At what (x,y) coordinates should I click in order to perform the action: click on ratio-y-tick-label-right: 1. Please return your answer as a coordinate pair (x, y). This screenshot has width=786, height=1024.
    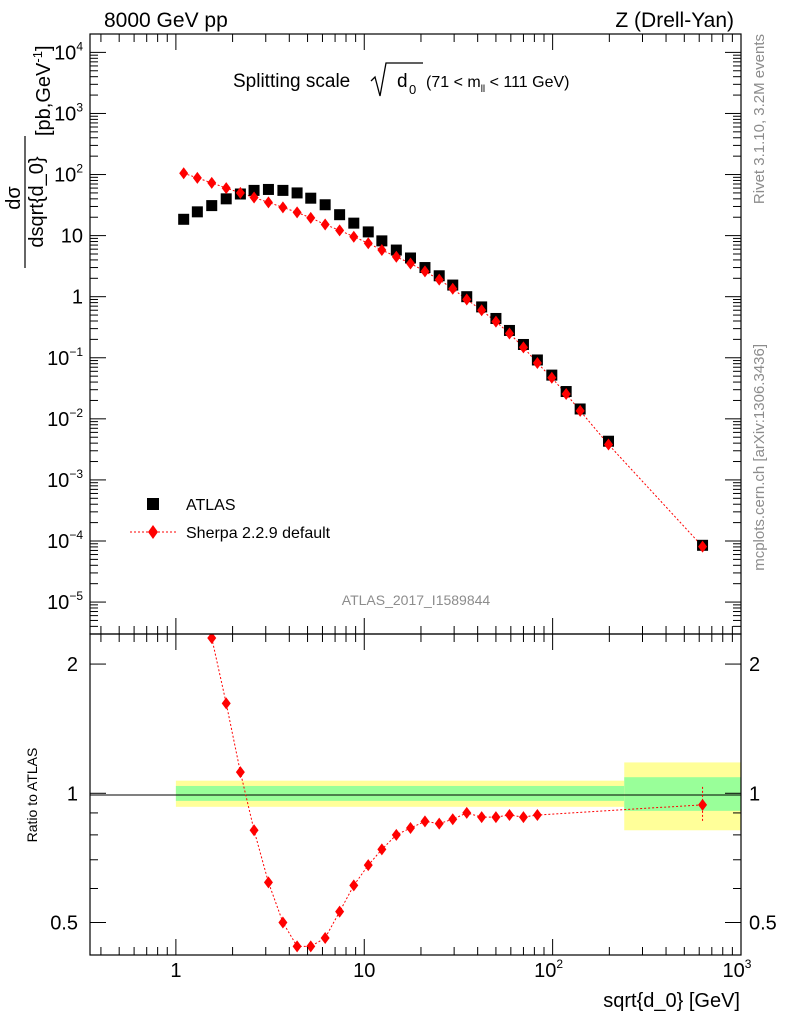
    Looking at the image, I should click on (754, 794).